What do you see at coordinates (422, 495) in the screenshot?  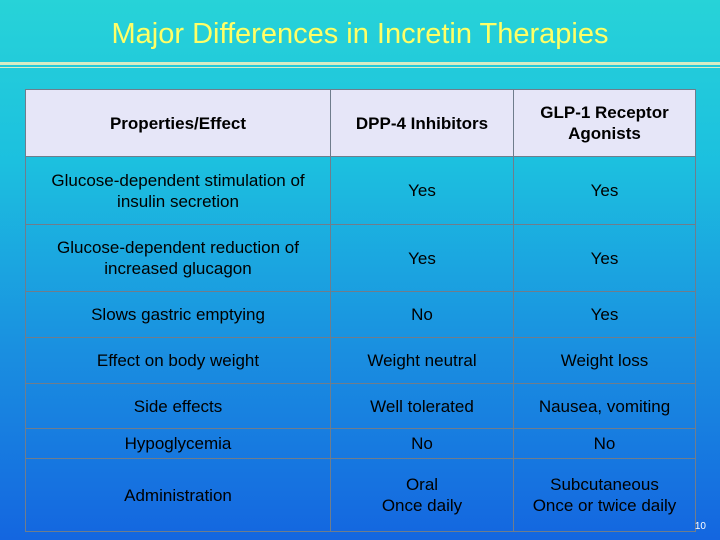 I see `row-dpp4-cell: Oral Once daily` at bounding box center [422, 495].